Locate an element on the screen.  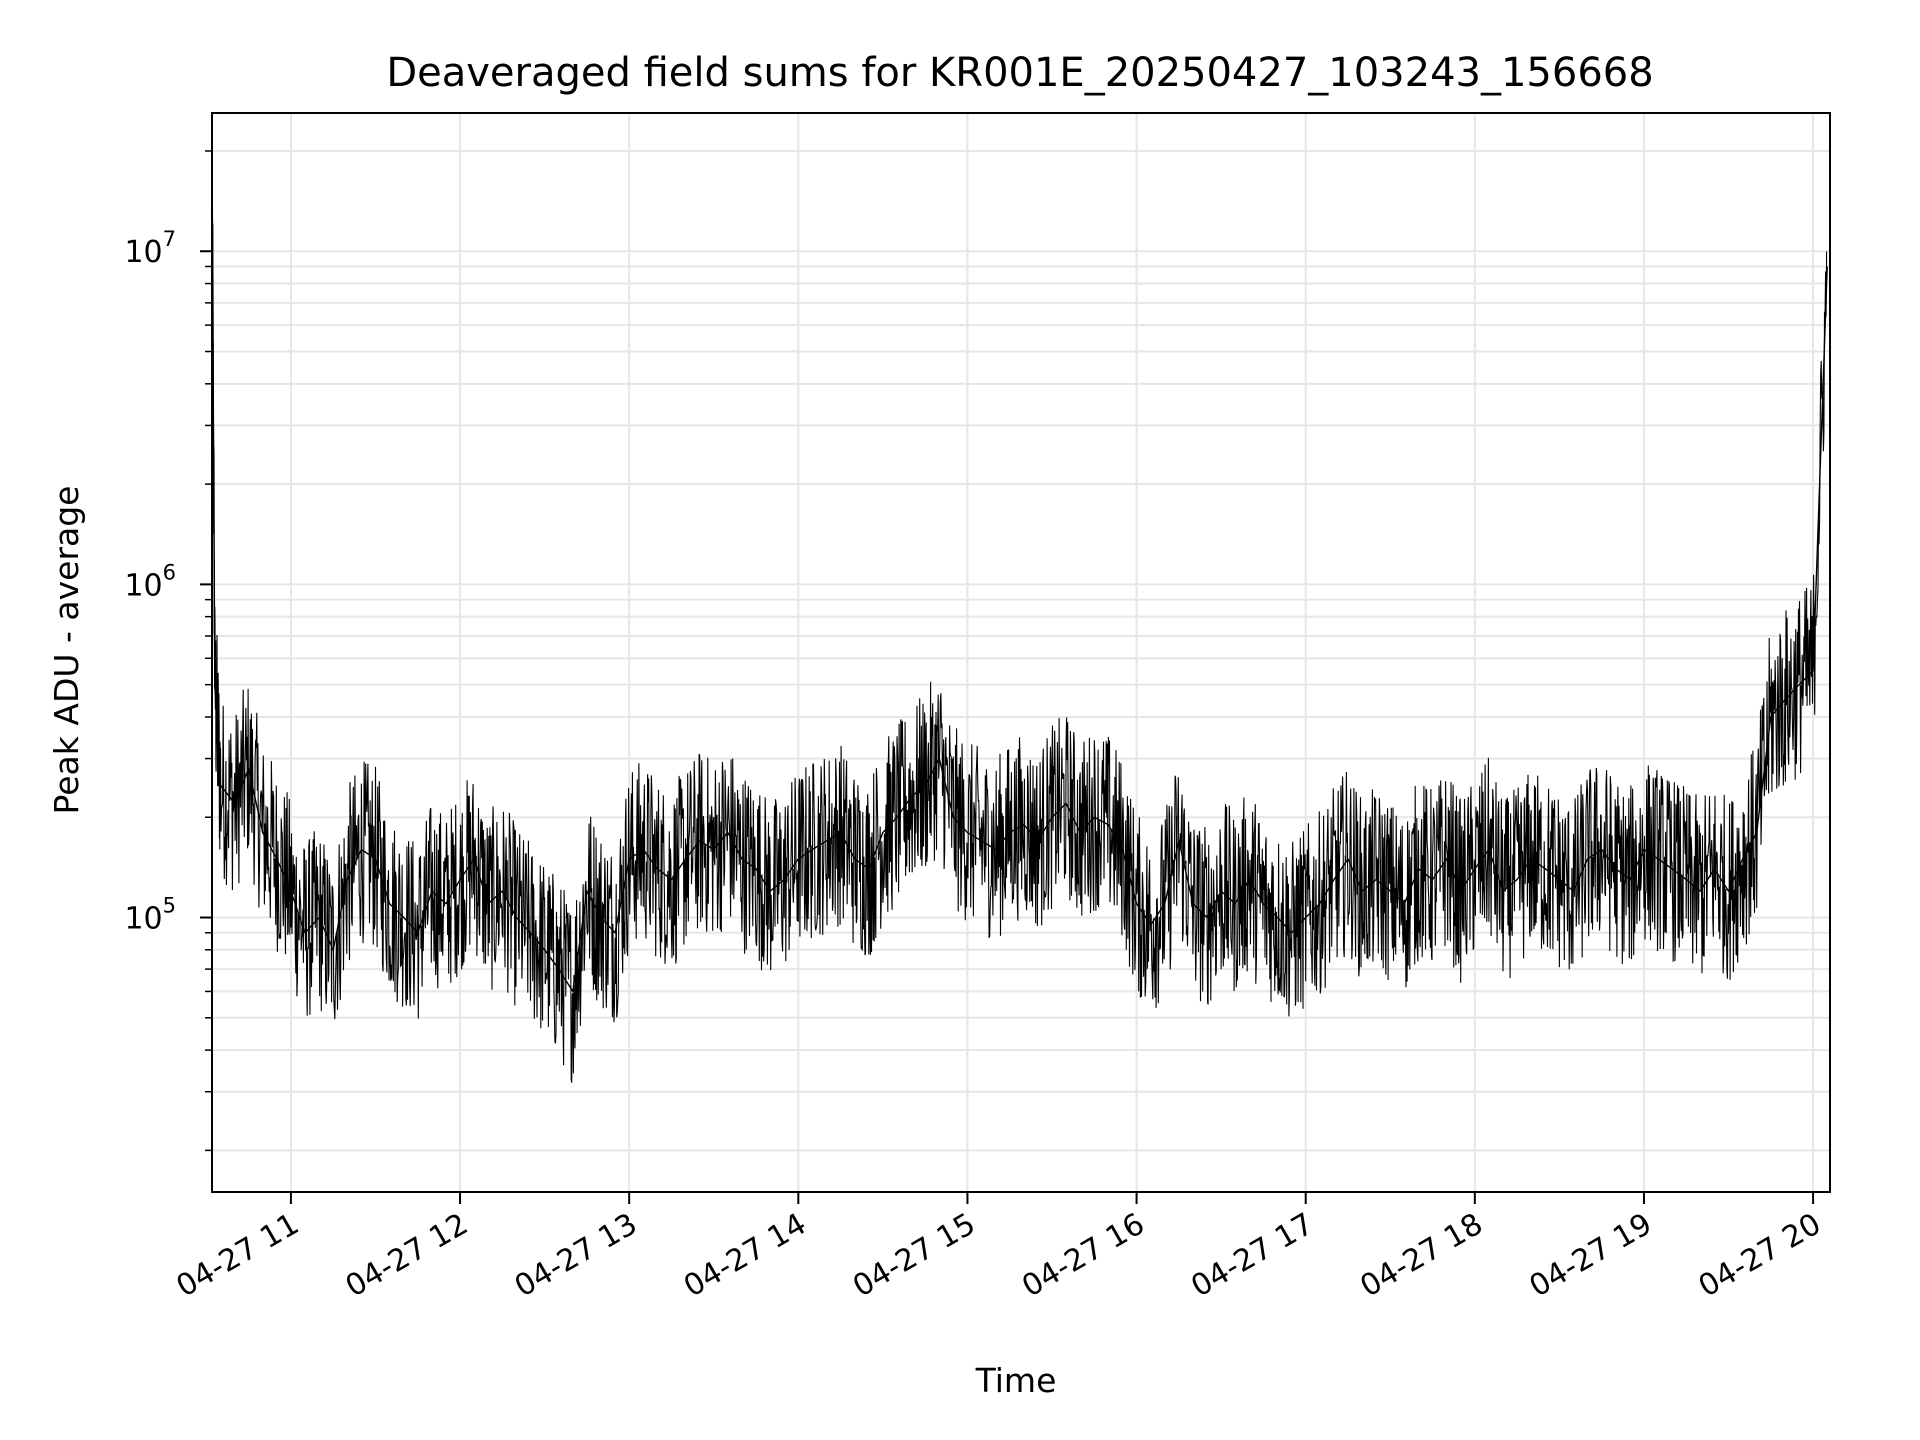
y-axis-label: Peak ADU - average is located at coordinates (66, 650).